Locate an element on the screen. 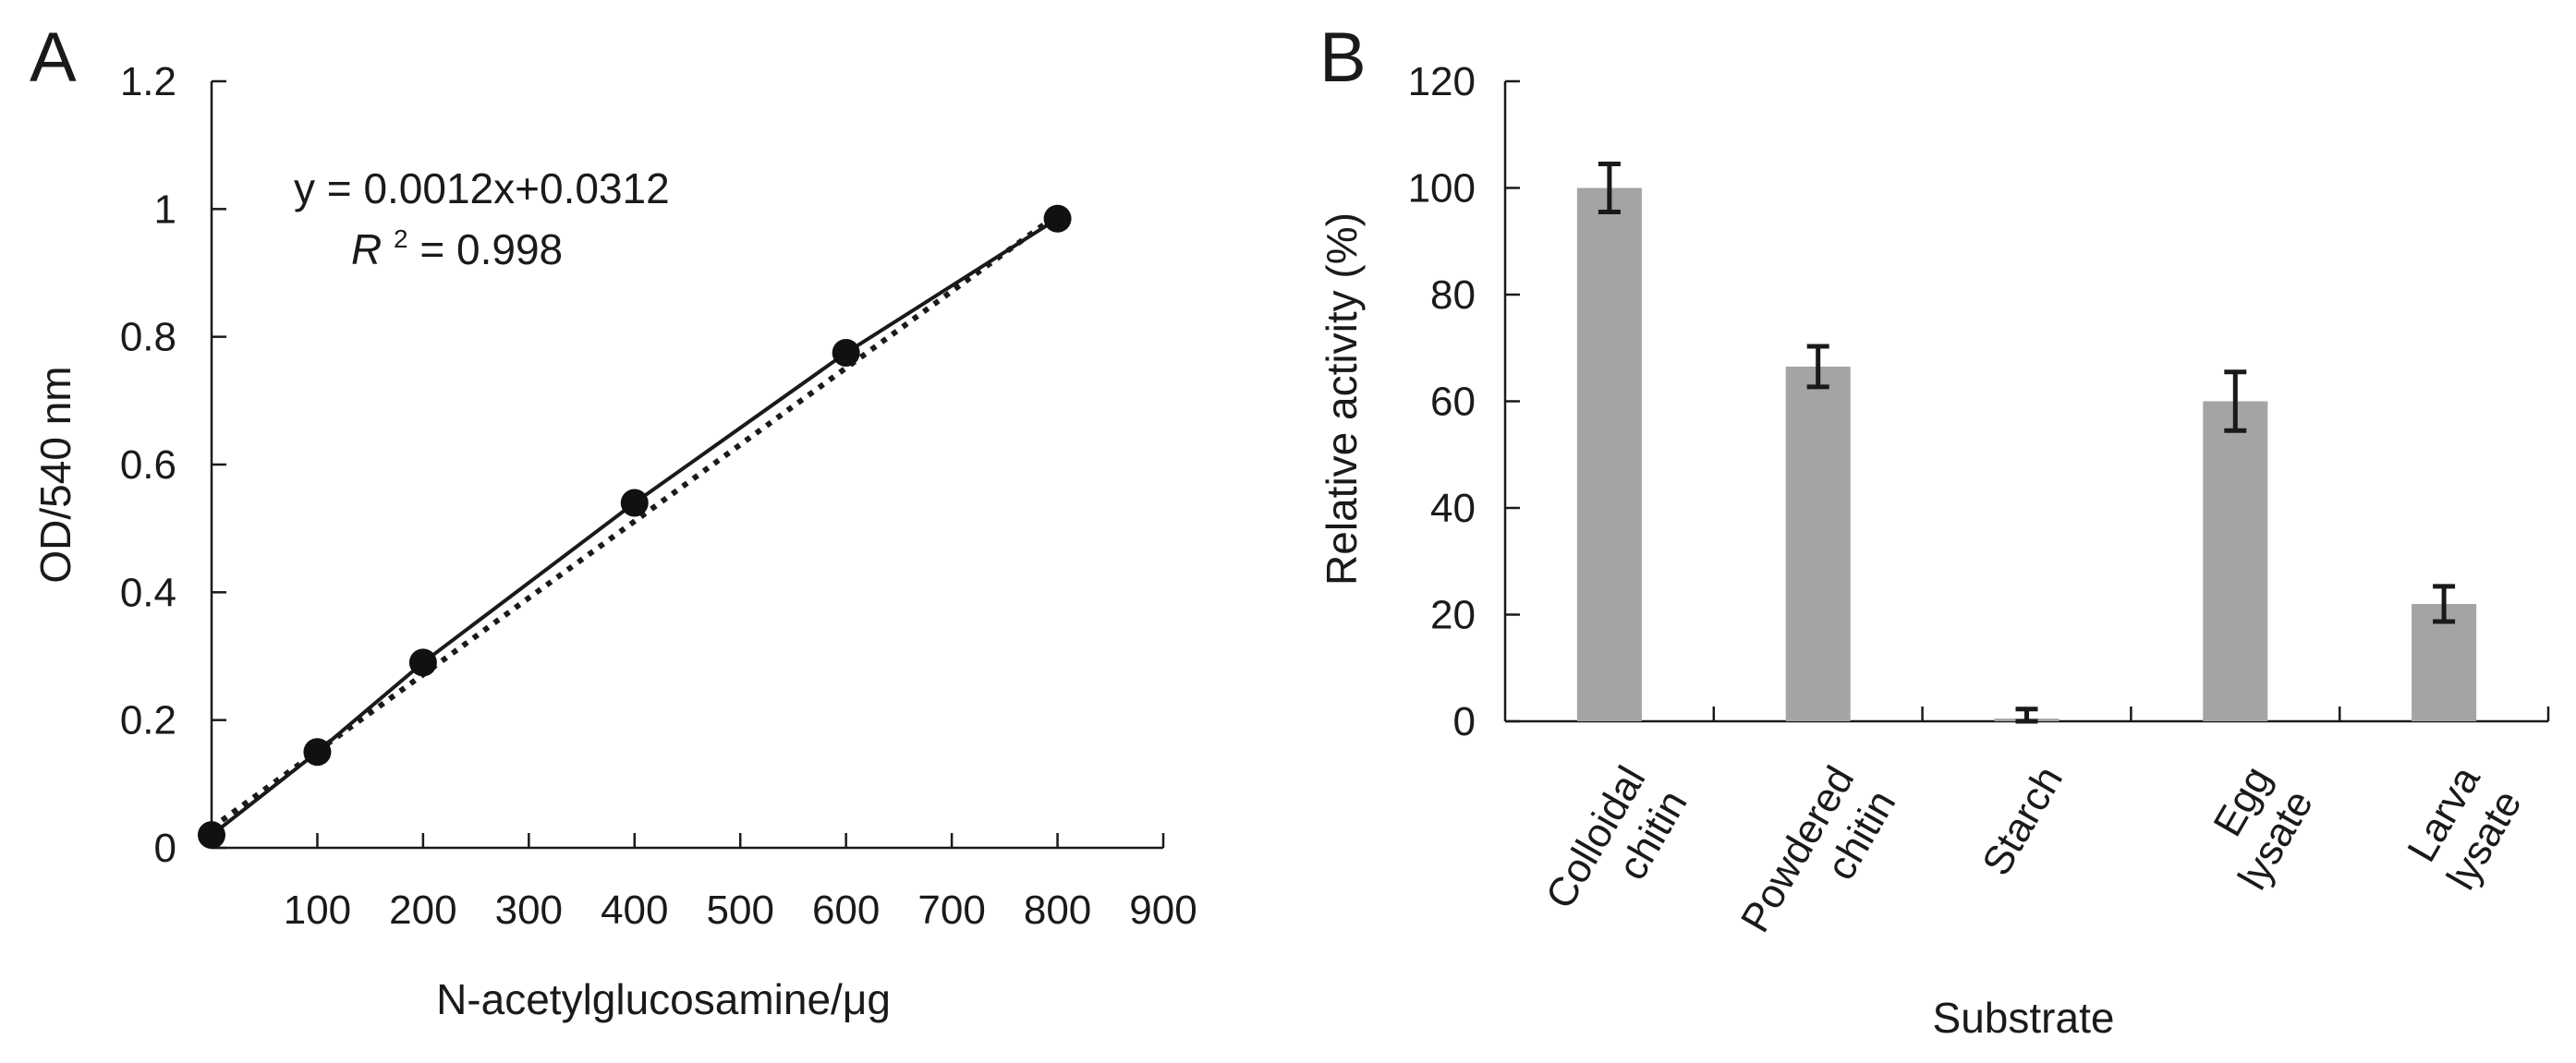 The height and width of the screenshot is (1063, 2576). chart-b-y-tick-label: 40 is located at coordinates (1453, 508).